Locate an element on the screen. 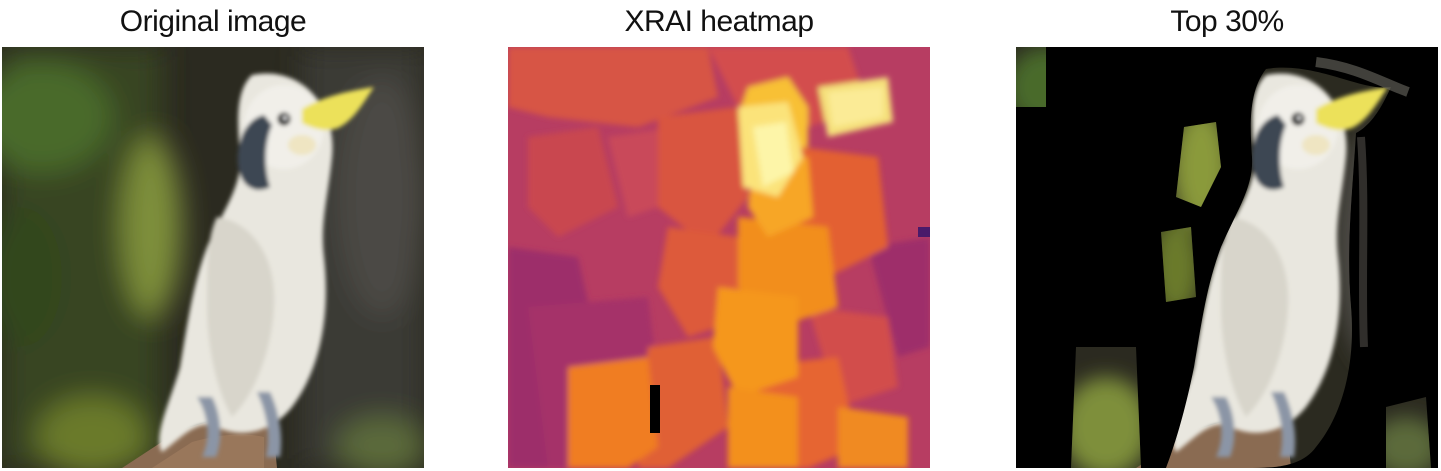  panel-title-top30: Top 30% is located at coordinates (1227, 21).